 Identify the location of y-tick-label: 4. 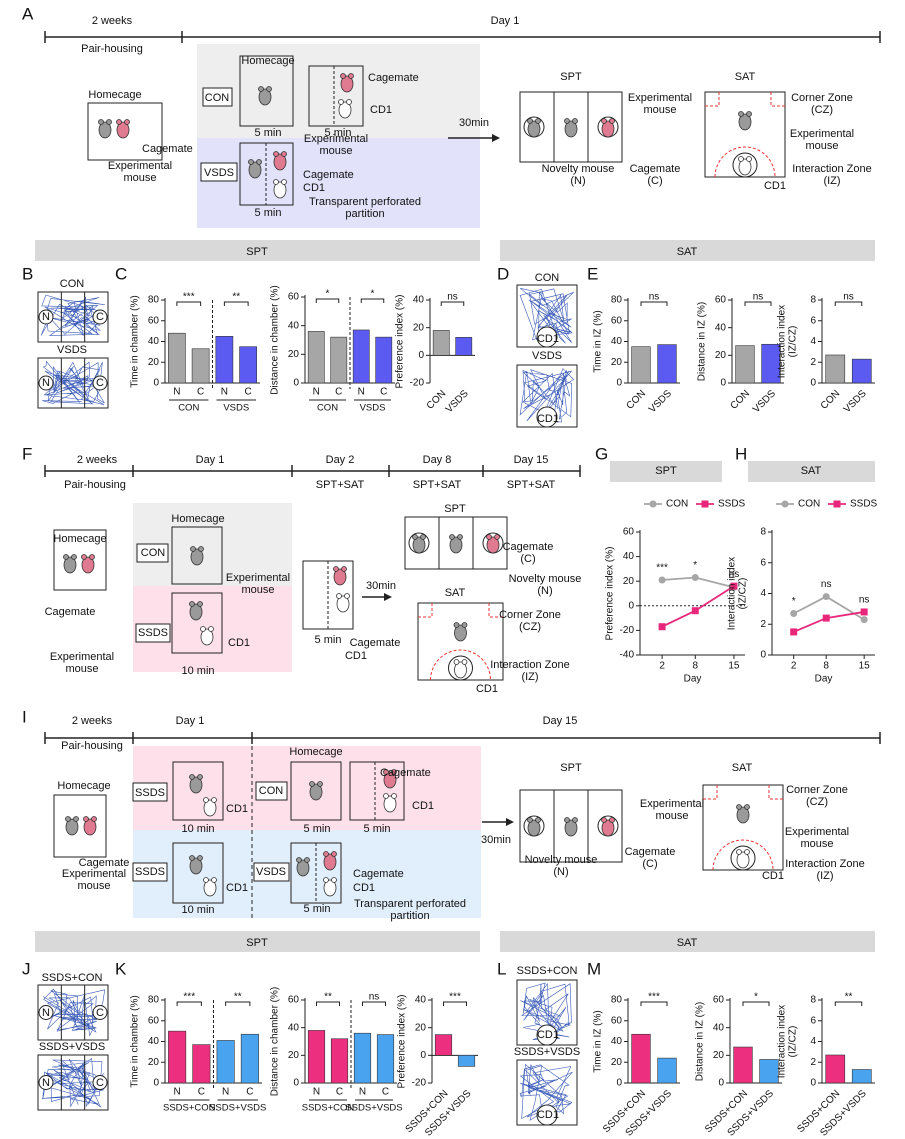
(813, 341).